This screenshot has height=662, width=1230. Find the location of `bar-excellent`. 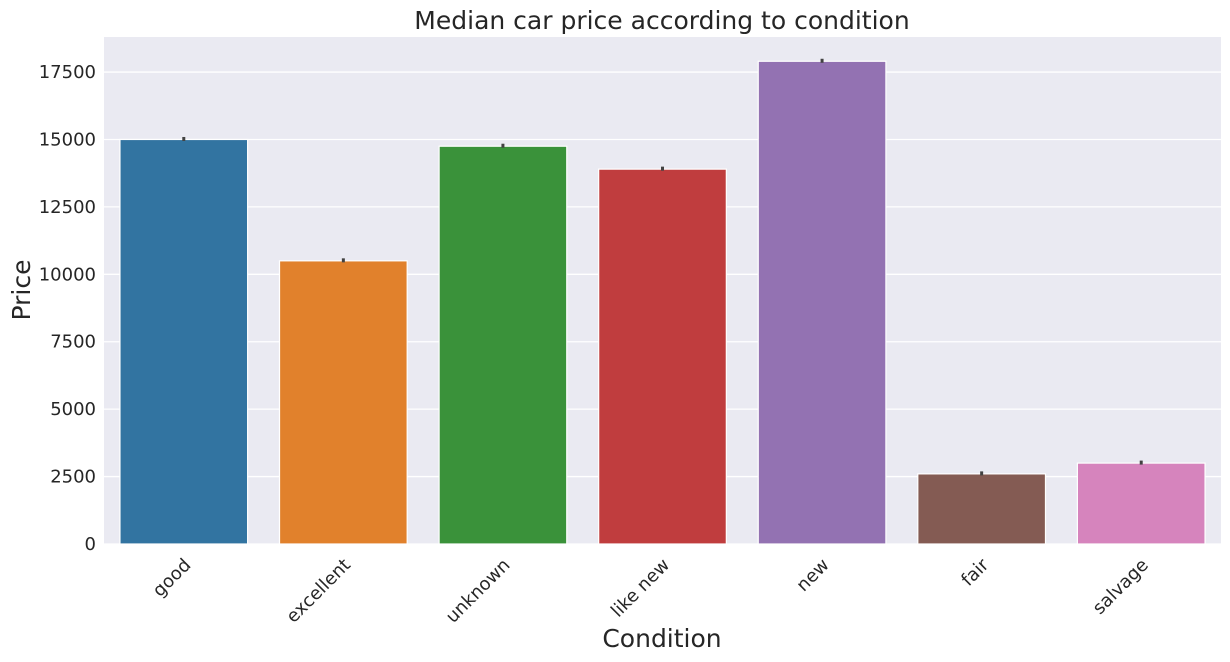

bar-excellent is located at coordinates (343, 402).